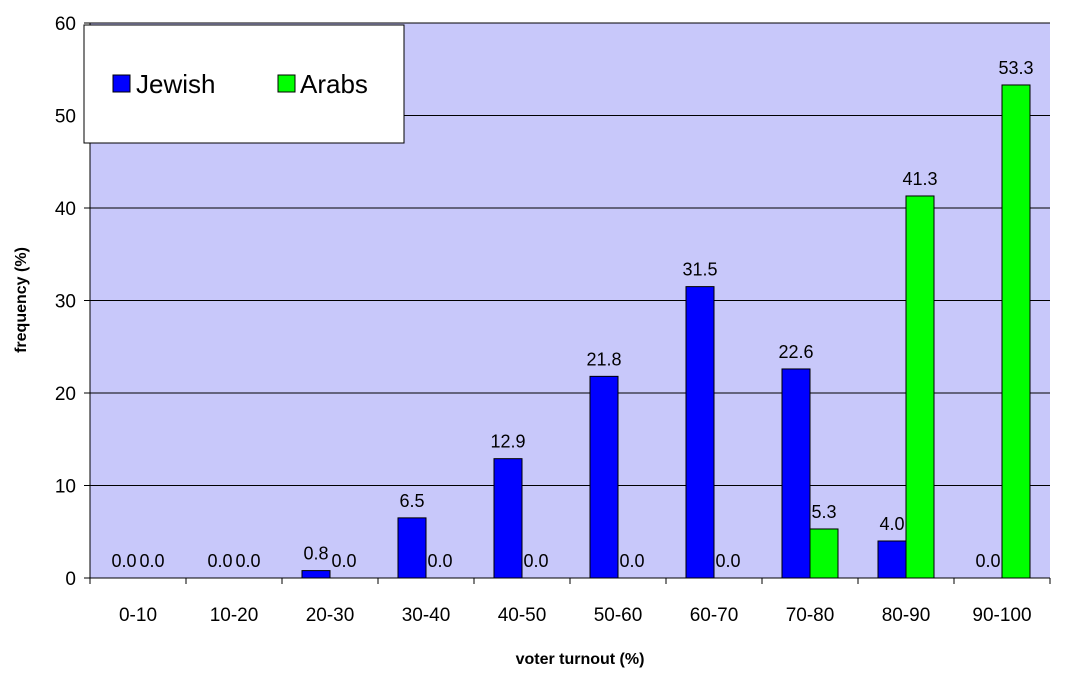 The image size is (1069, 673). What do you see at coordinates (65, 117) in the screenshot?
I see `y-tick-label: 50` at bounding box center [65, 117].